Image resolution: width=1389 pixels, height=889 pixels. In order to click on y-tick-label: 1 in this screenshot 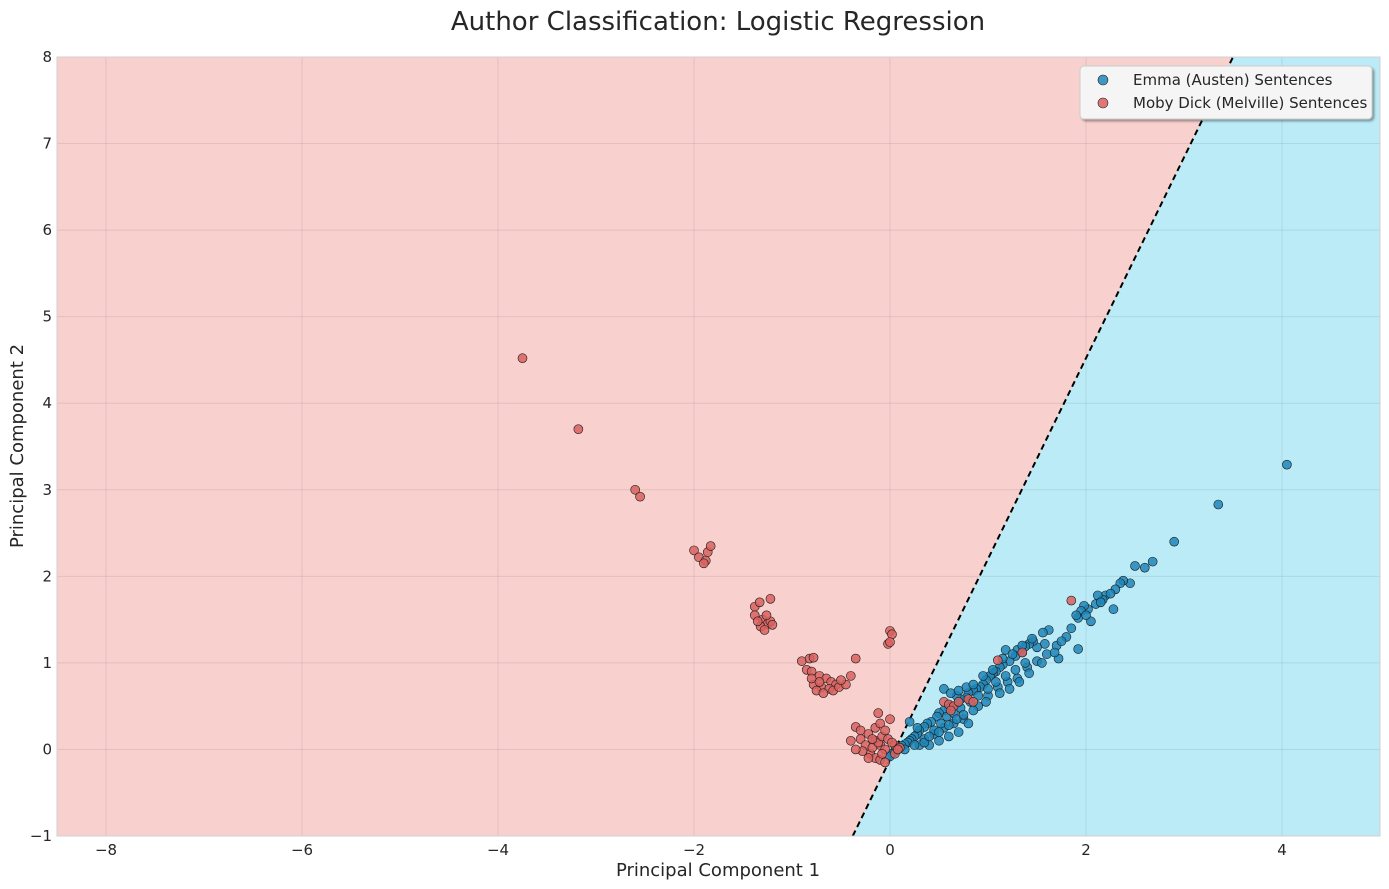, I will do `click(47, 663)`.